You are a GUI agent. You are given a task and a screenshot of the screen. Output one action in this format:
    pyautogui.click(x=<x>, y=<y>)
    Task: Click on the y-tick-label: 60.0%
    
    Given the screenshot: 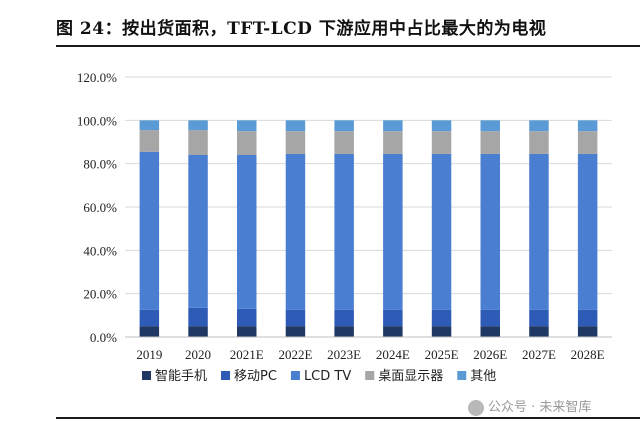 What is the action you would take?
    pyautogui.click(x=100, y=207)
    